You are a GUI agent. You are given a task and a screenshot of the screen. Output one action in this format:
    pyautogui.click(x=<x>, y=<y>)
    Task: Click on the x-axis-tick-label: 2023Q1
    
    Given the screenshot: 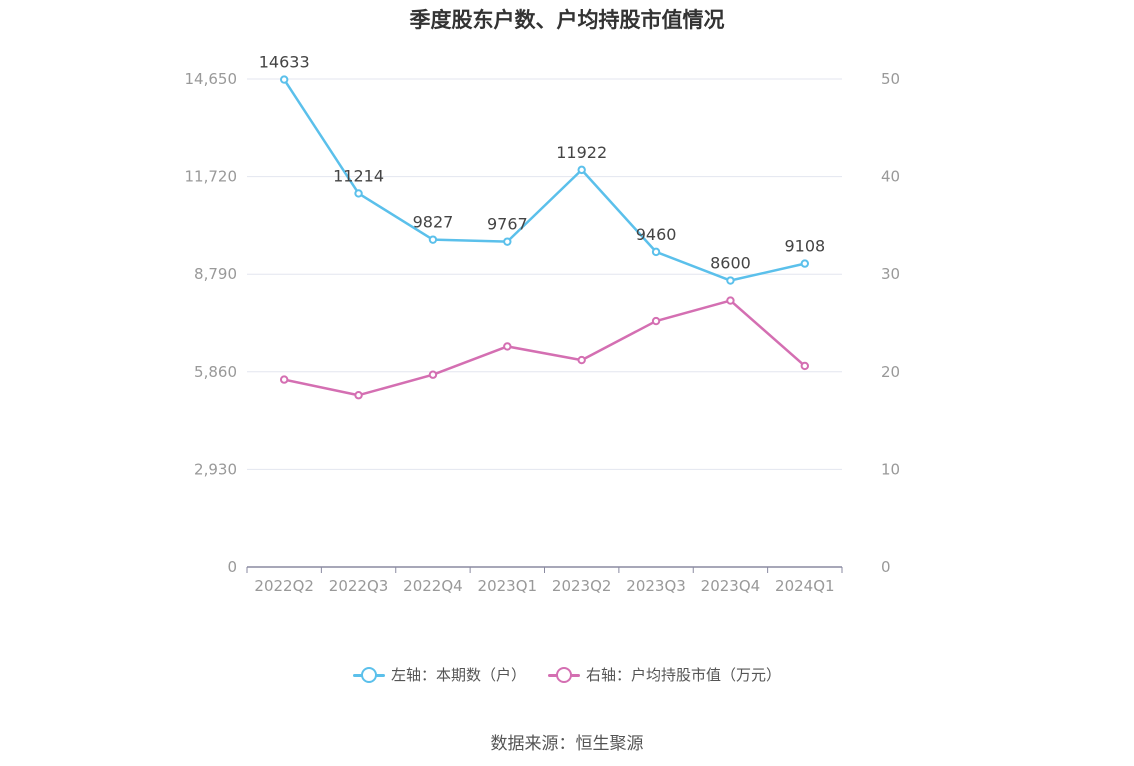 What is the action you would take?
    pyautogui.click(x=508, y=586)
    